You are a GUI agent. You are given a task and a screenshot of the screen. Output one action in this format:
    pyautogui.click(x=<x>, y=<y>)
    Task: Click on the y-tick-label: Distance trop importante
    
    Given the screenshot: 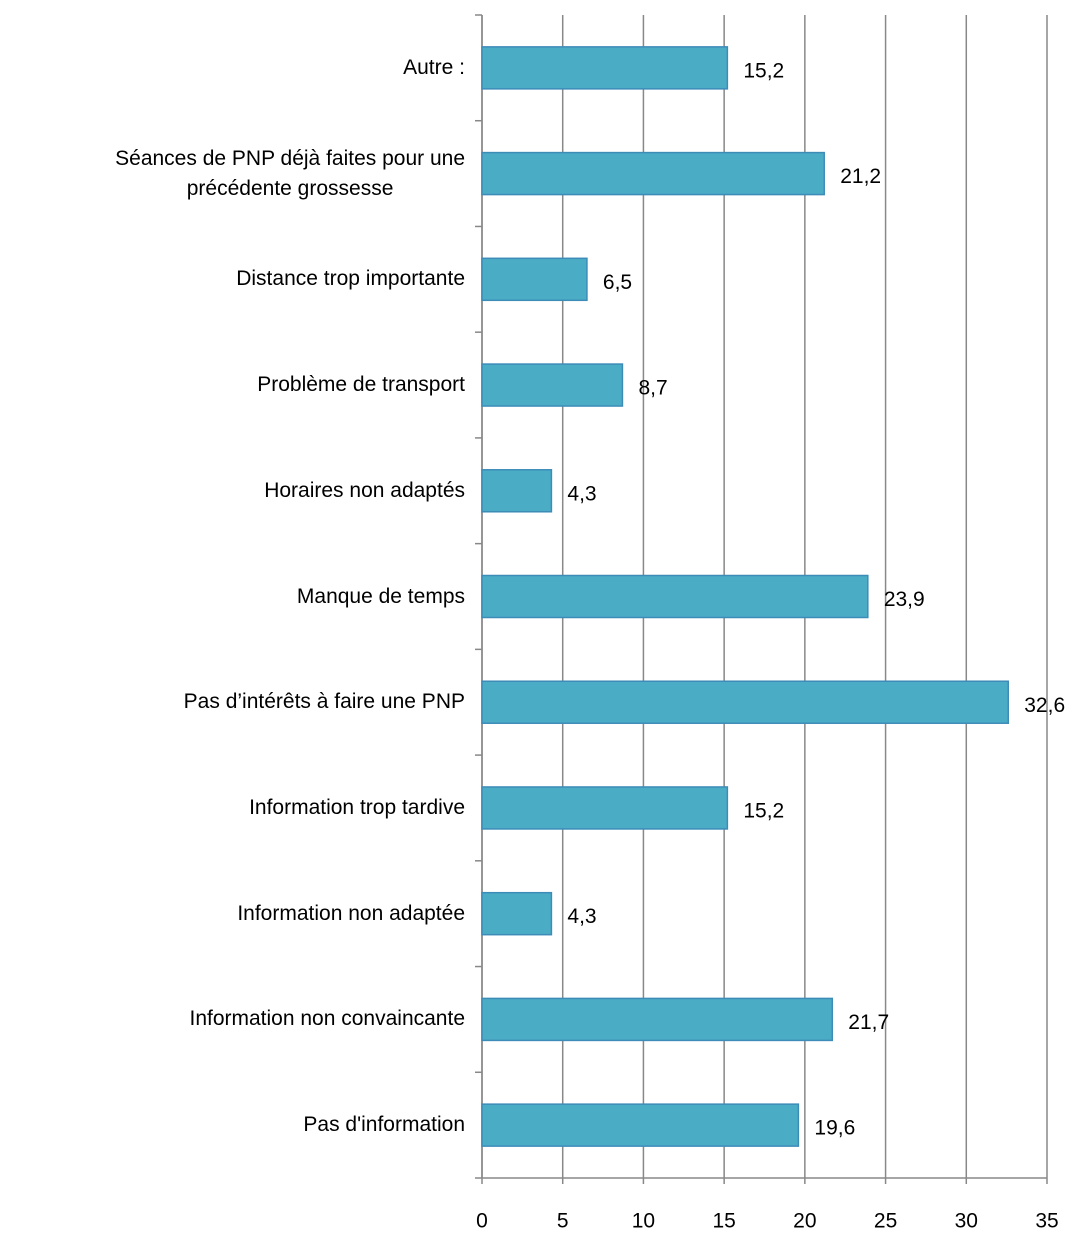 What is the action you would take?
    pyautogui.click(x=350, y=279)
    